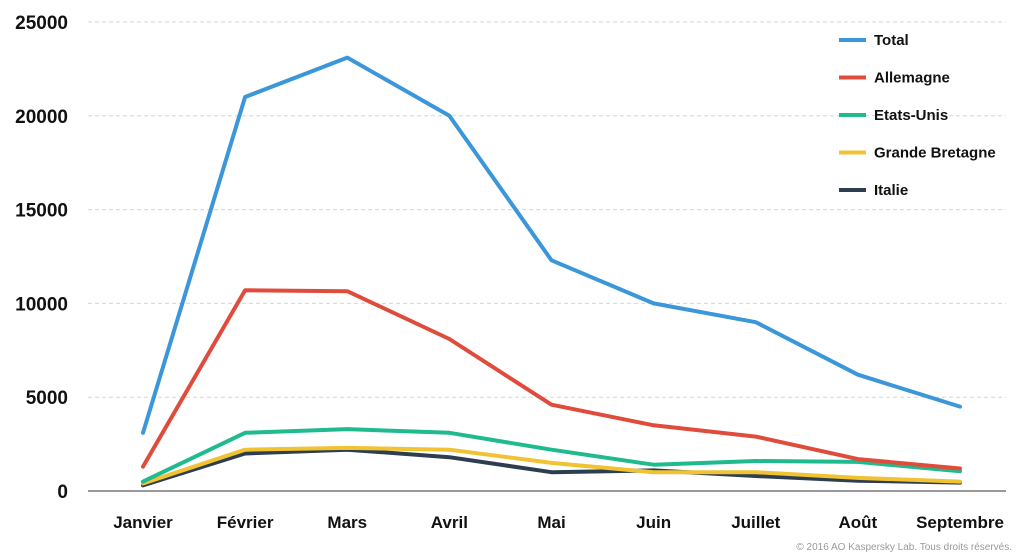 This screenshot has width=1024, height=559. Describe the element at coordinates (755, 522) in the screenshot. I see `x-tick-label: Juillet` at that location.